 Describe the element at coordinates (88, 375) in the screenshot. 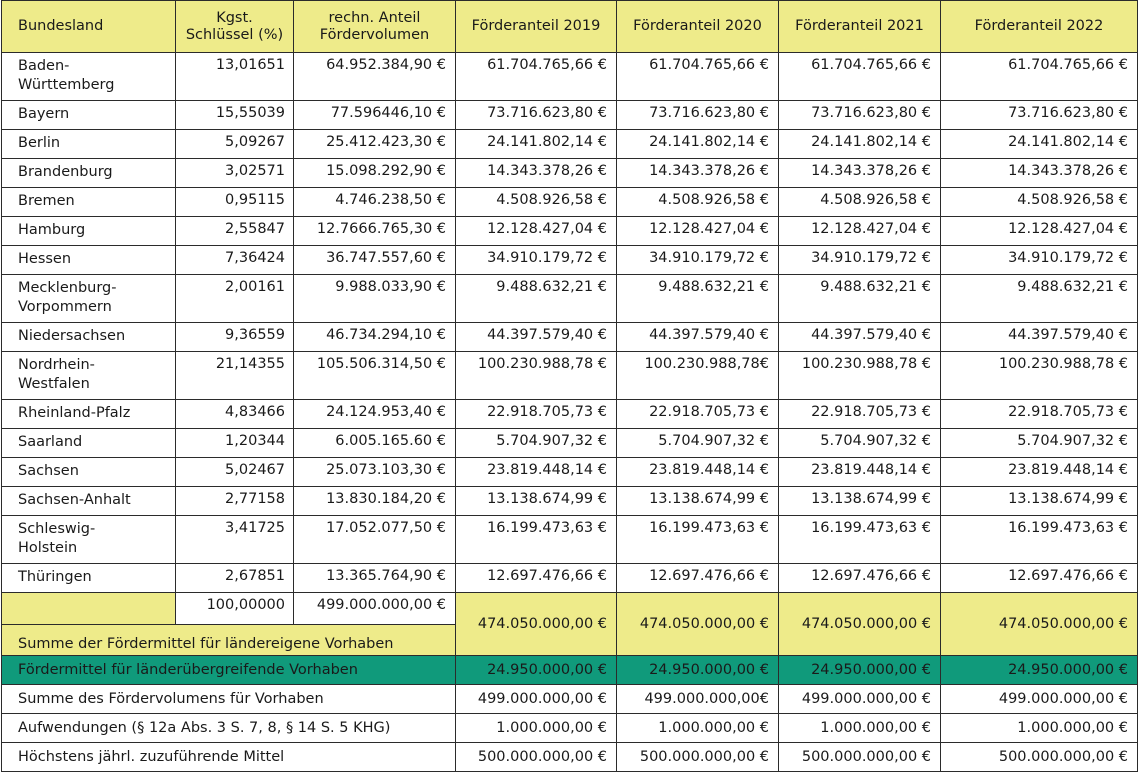

I see `bundesland-cell: Nordrhein-Westfalen` at that location.